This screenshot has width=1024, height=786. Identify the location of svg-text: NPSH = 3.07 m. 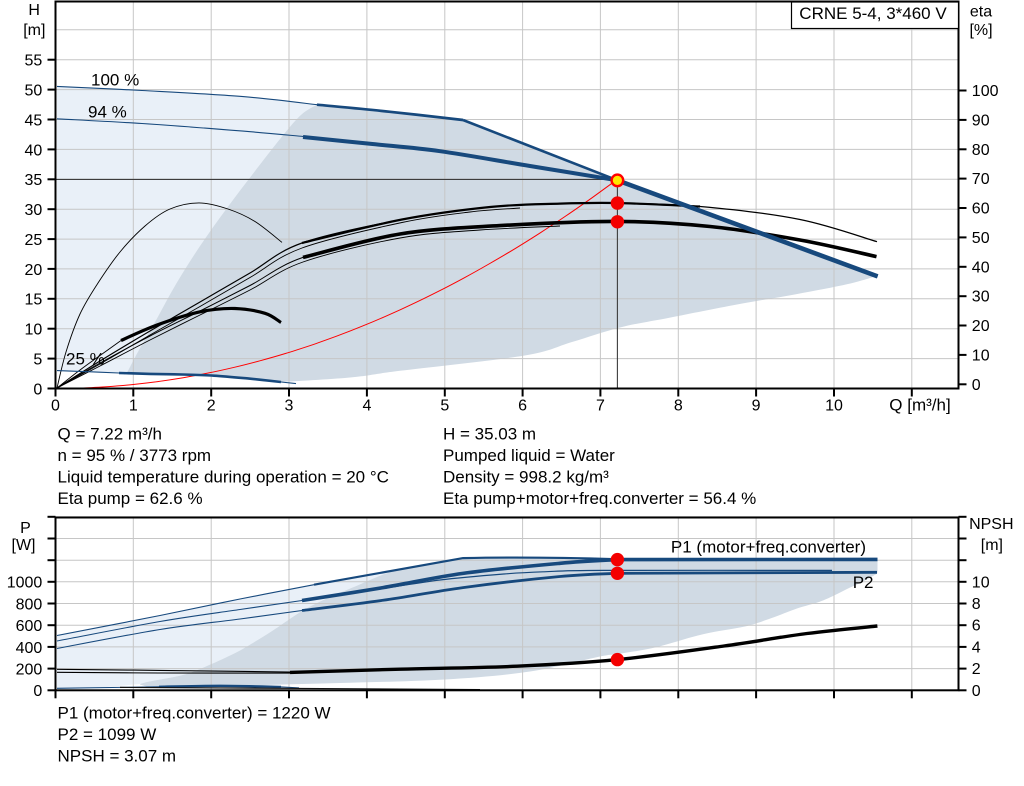
(117, 755).